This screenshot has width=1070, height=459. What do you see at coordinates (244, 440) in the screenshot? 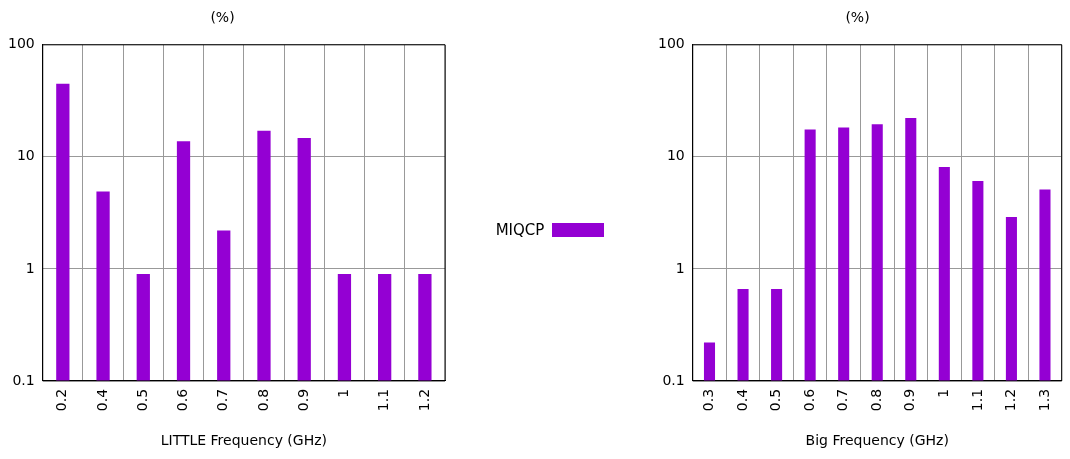
I see `x-axis-title: LITTLE Frequency (GHz)` at bounding box center [244, 440].